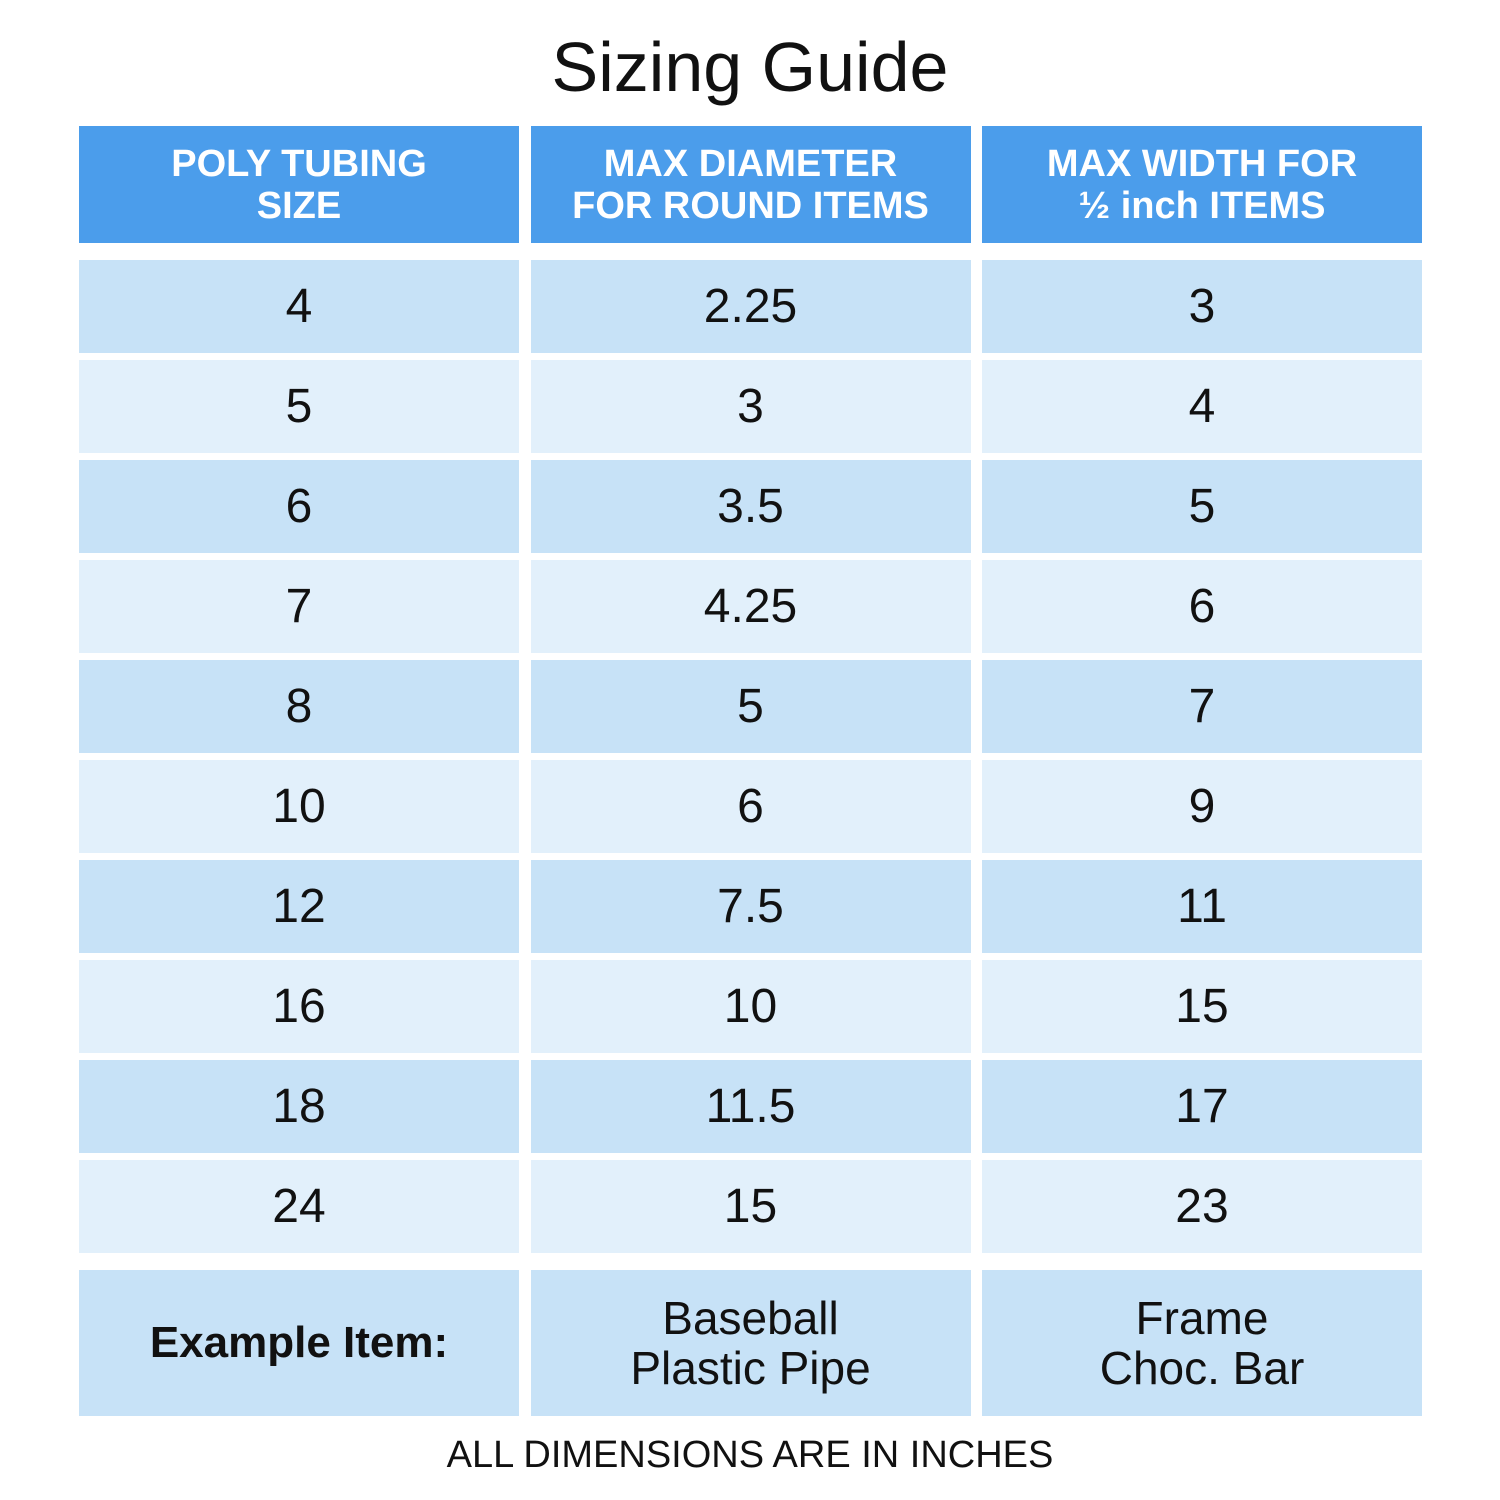 The height and width of the screenshot is (1500, 1500). I want to click on table-cell: 2.25, so click(750, 306).